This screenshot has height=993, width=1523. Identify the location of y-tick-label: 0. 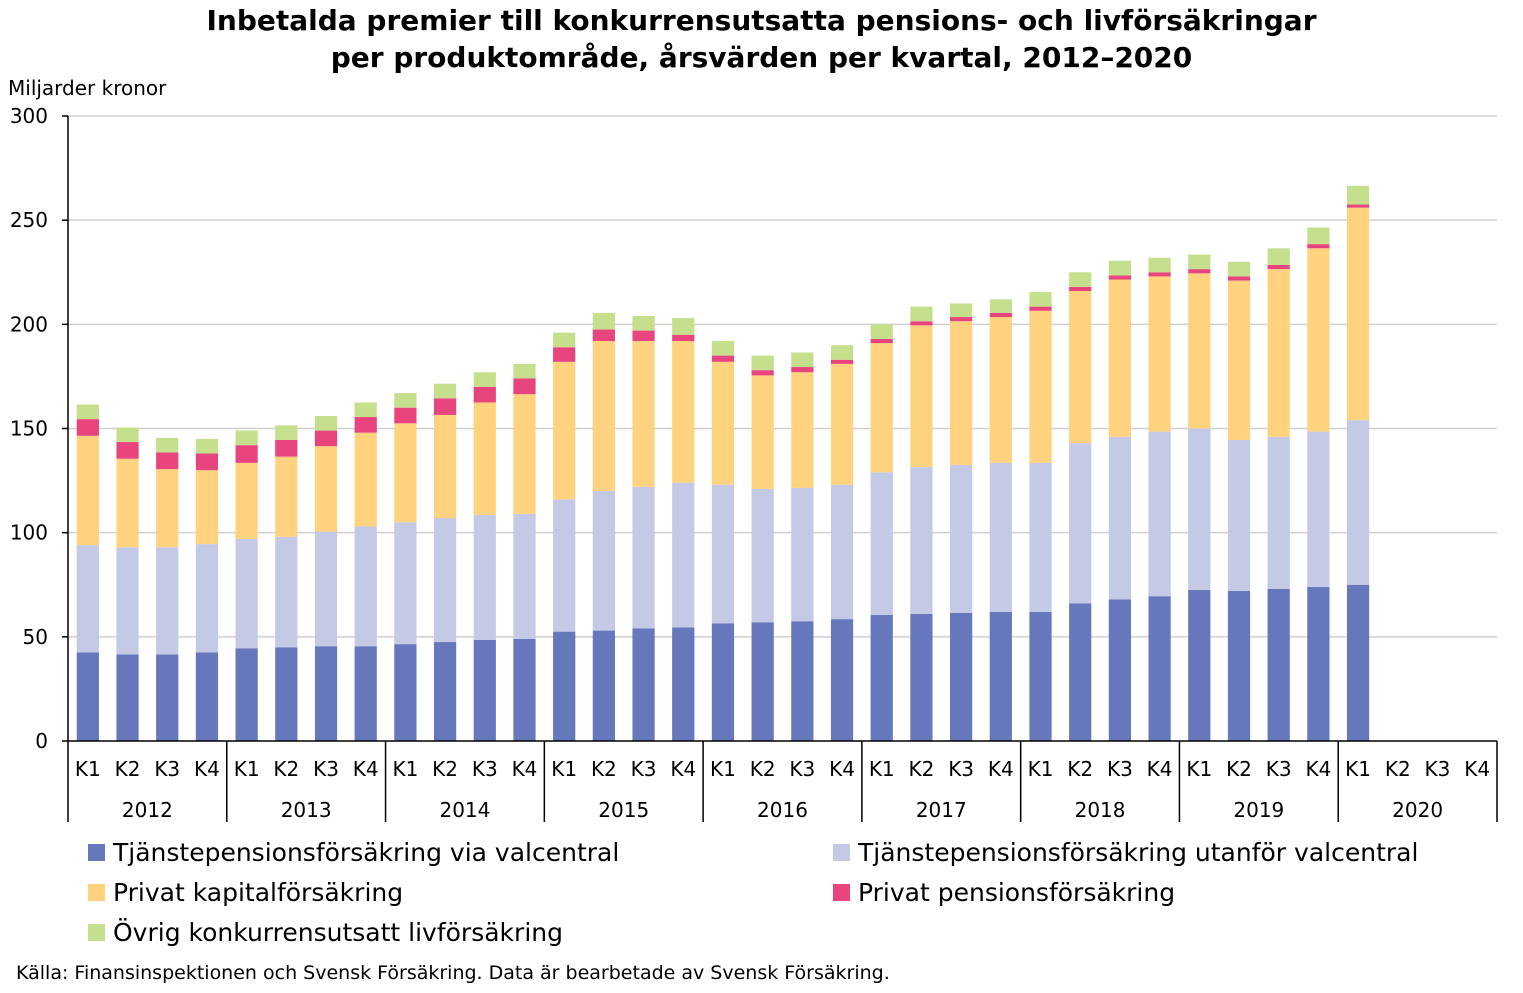
(41, 741).